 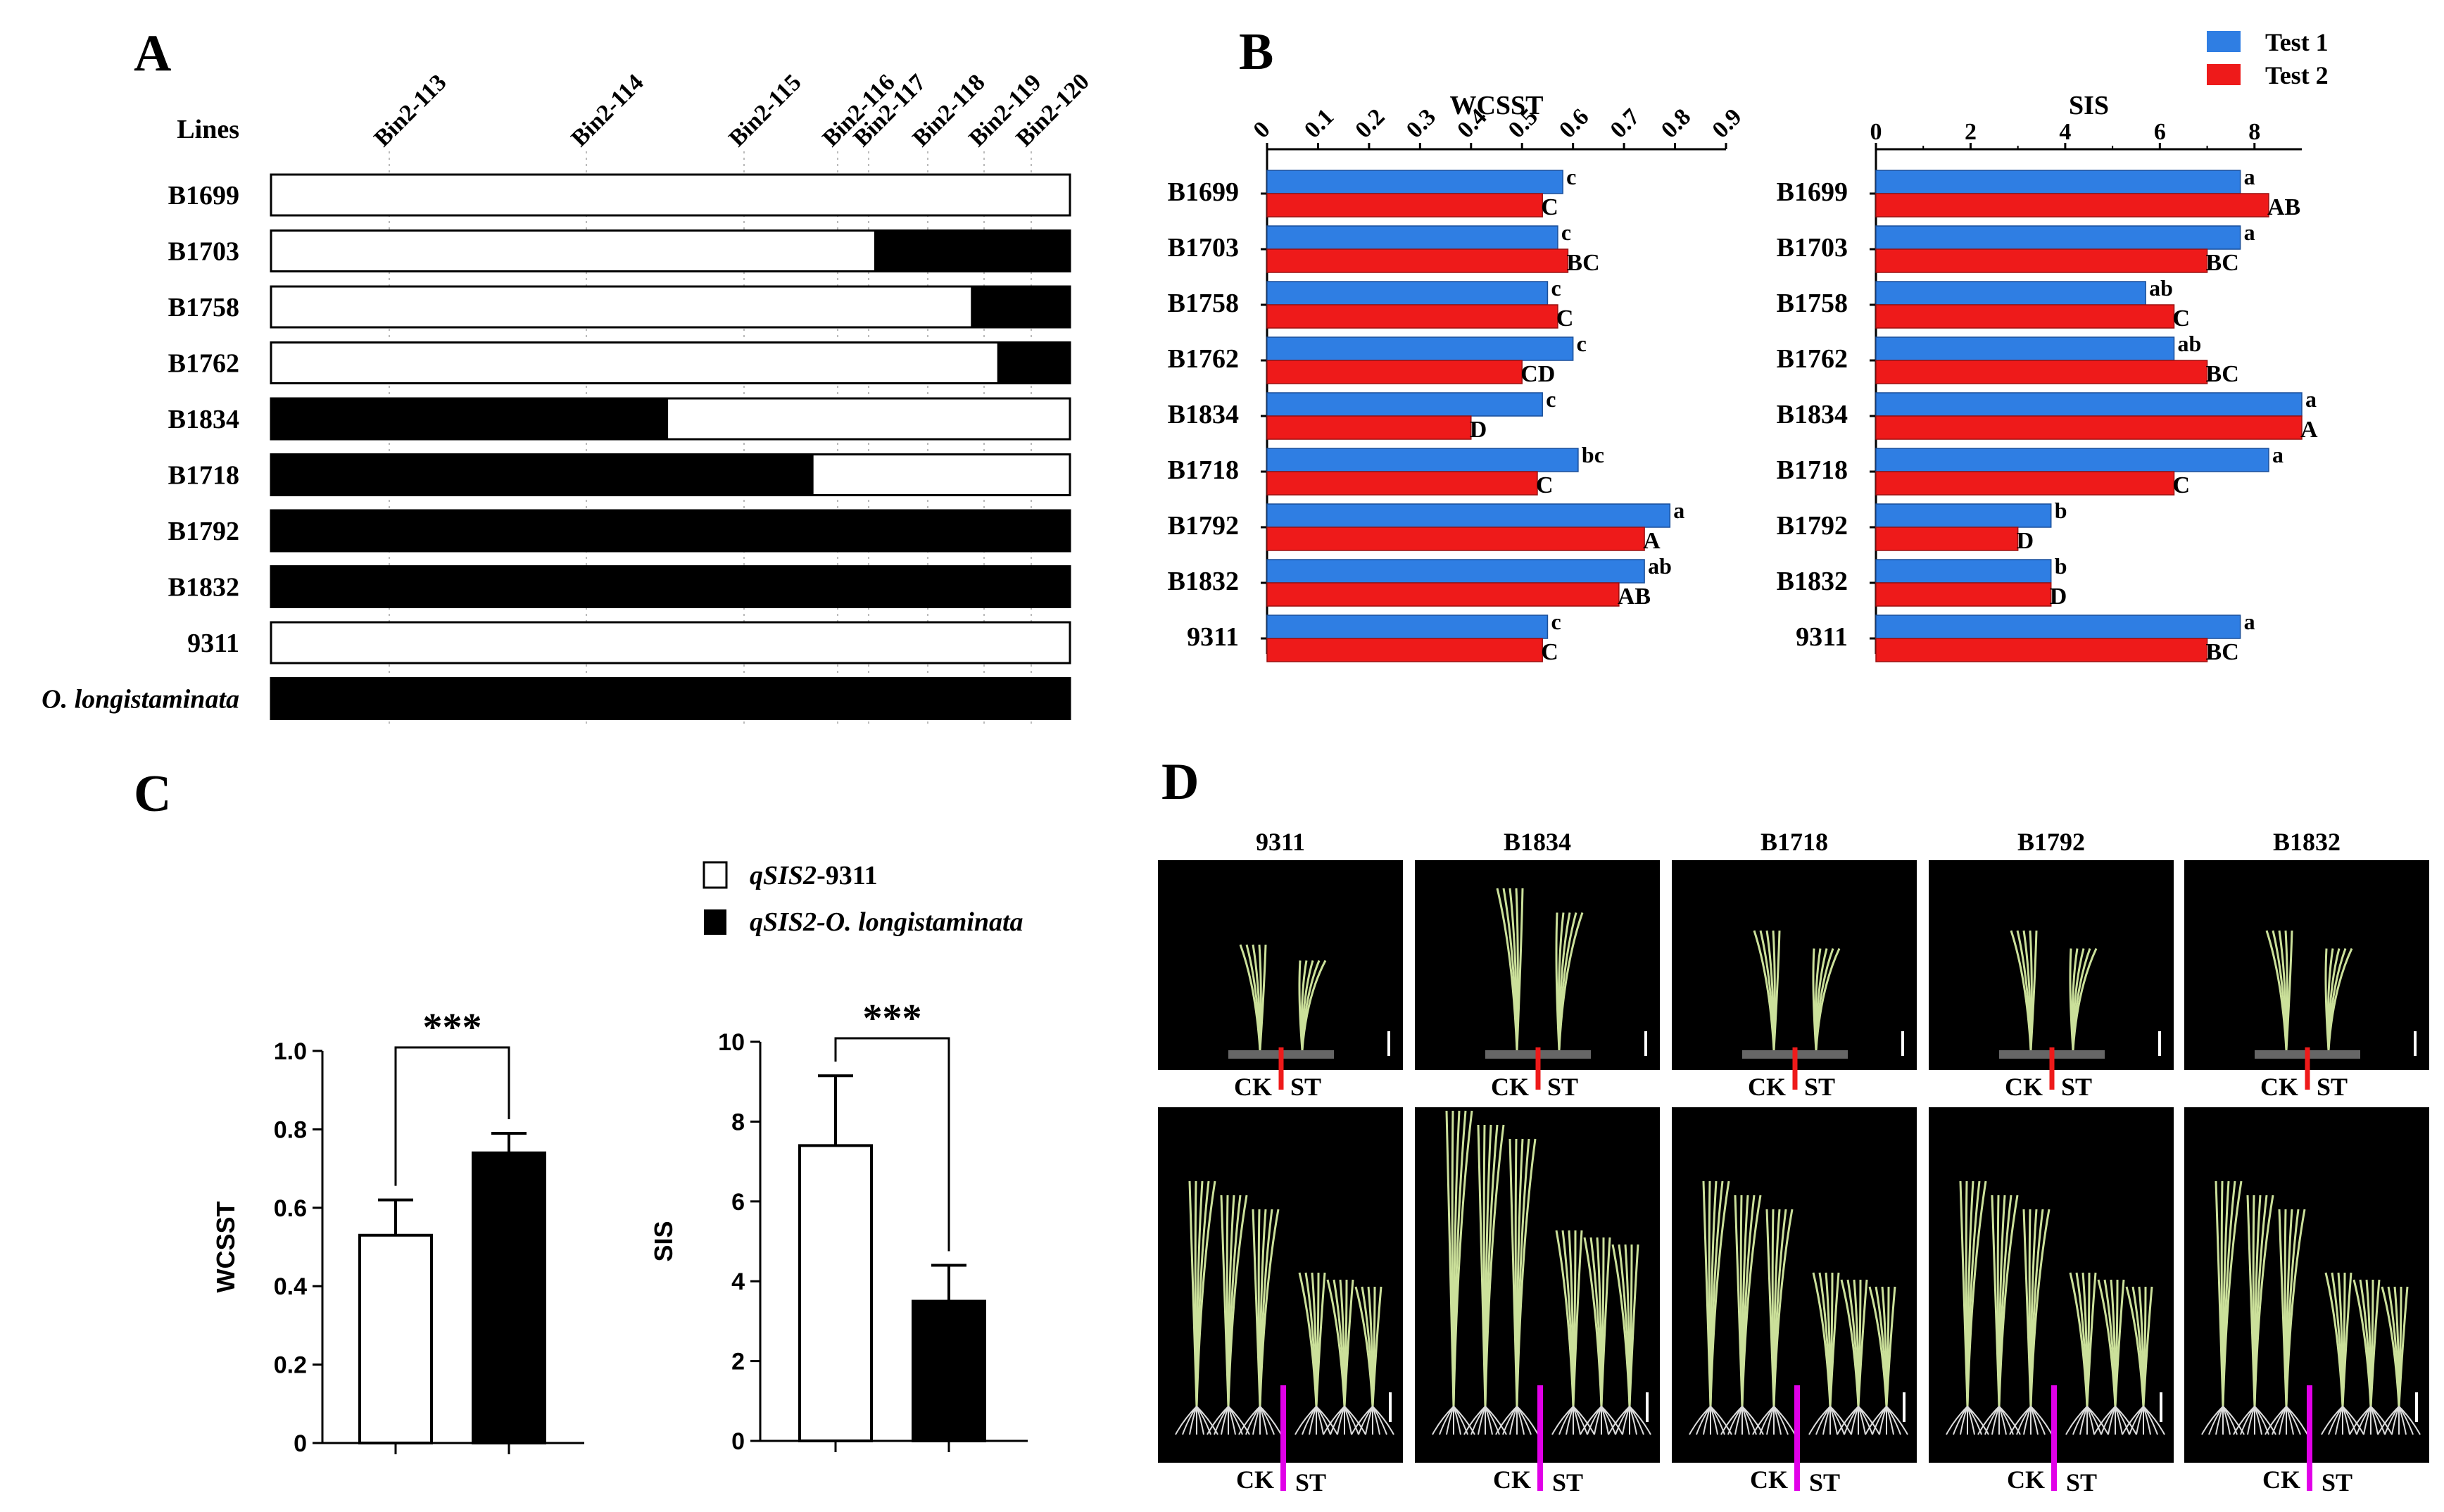 I want to click on category-label: B1834, so click(x=1812, y=414).